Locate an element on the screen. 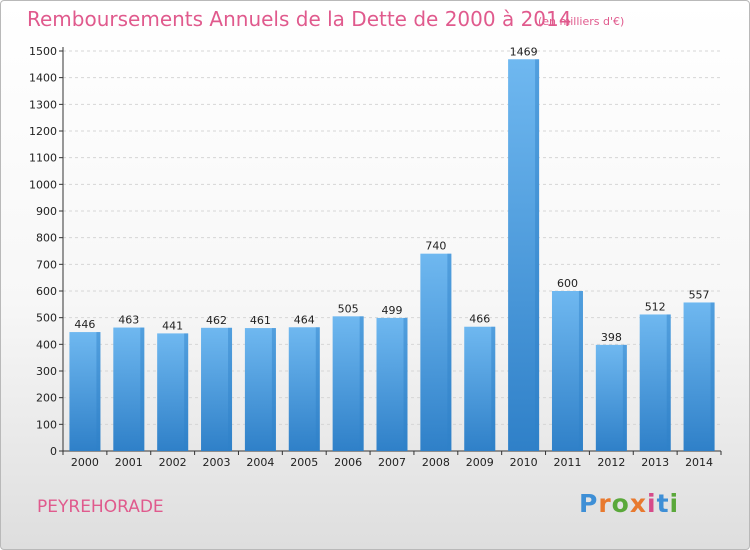 The height and width of the screenshot is (550, 750). x-tick-label: 2003 is located at coordinates (217, 462).